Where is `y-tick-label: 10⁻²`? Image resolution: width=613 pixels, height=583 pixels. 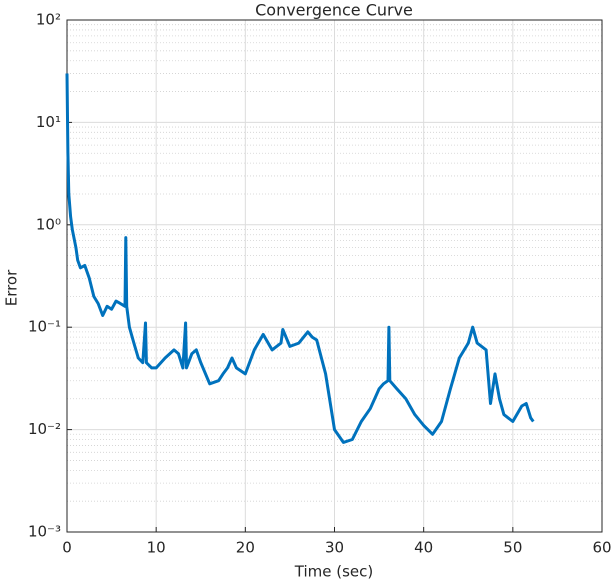 y-tick-label: 10⁻² is located at coordinates (44, 429).